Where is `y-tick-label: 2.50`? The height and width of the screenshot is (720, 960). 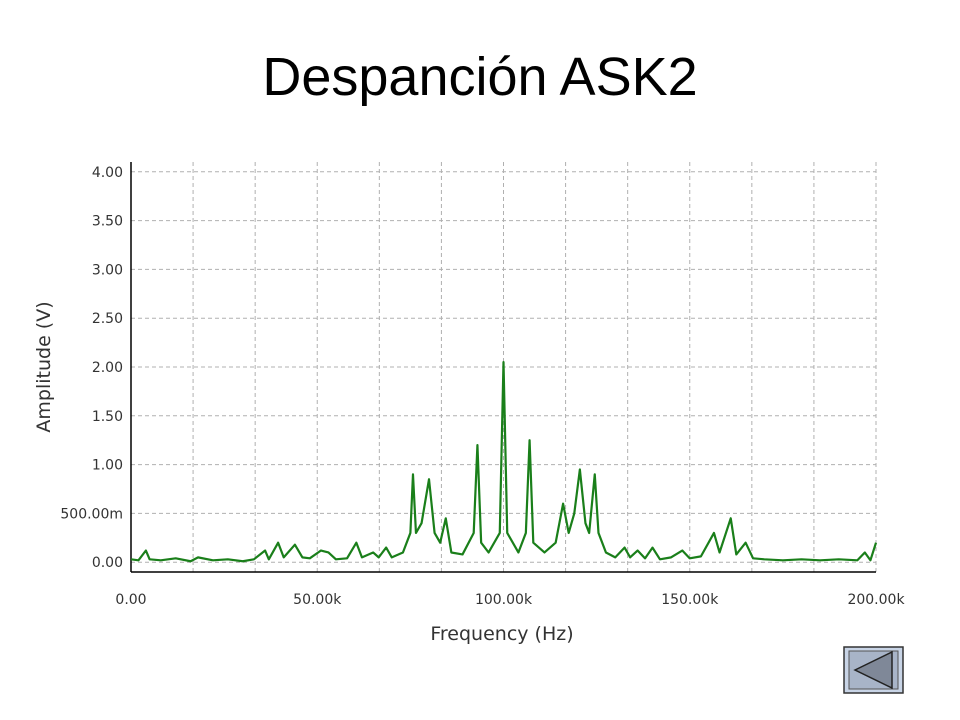
y-tick-label: 2.50 is located at coordinates (107, 319).